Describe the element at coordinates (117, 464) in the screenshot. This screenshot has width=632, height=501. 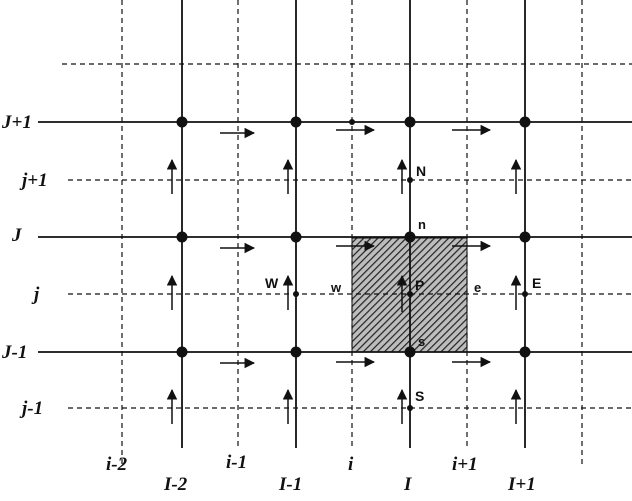
I see `col-label-i-2: i-2` at that location.